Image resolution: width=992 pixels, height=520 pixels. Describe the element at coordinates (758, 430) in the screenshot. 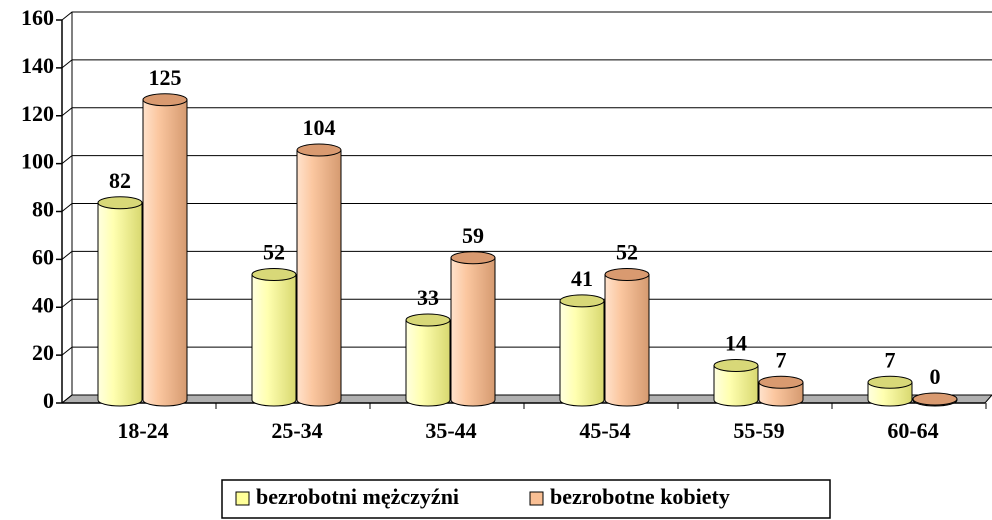

I see `x-tick-label: 55-59` at that location.